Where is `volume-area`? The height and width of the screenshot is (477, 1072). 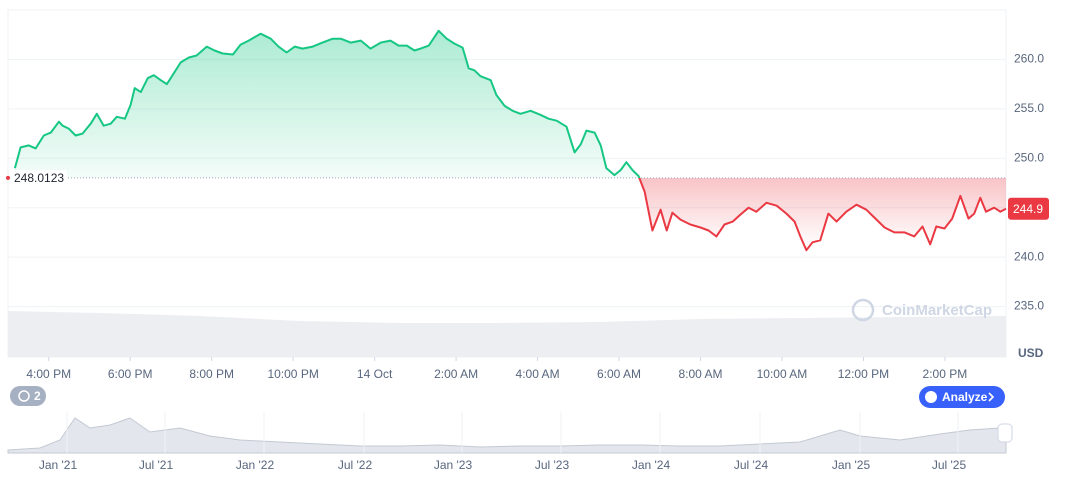
volume-area is located at coordinates (507, 334).